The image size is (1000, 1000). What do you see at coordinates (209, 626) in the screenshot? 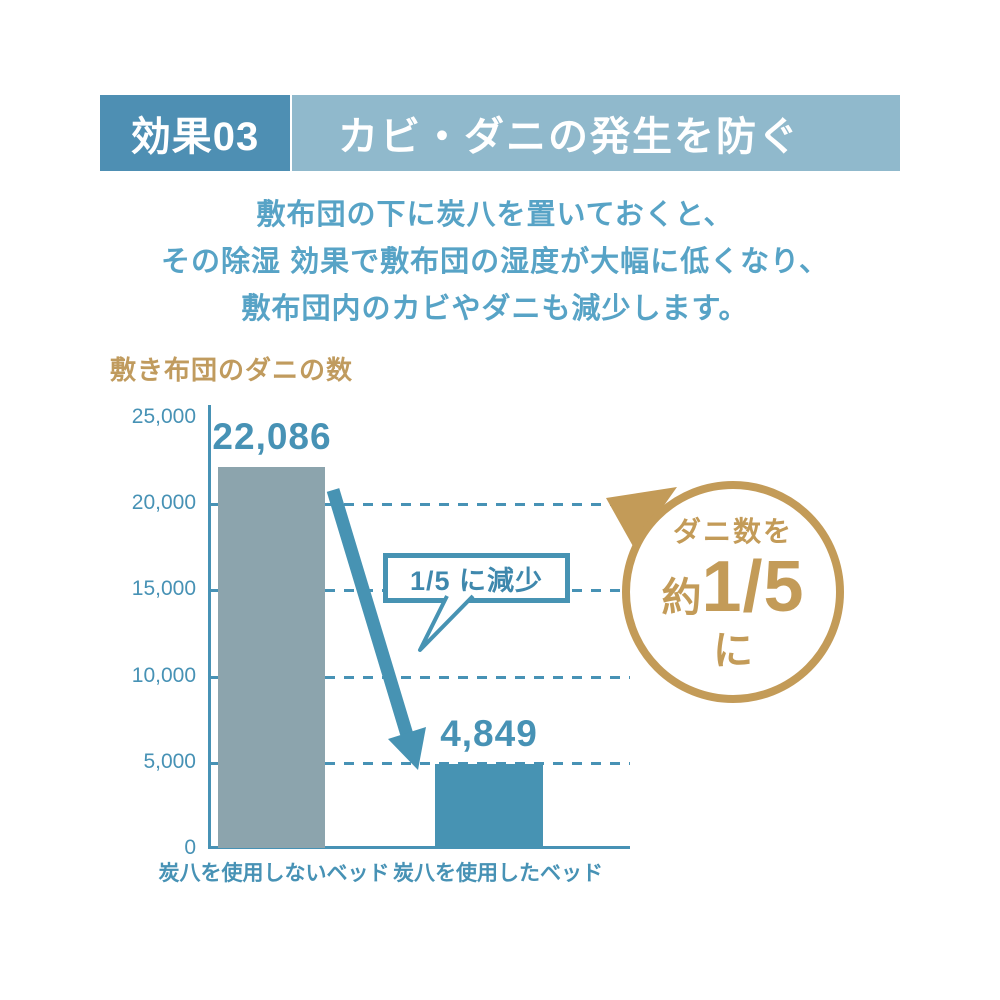
I see `y-axis-line` at bounding box center [209, 626].